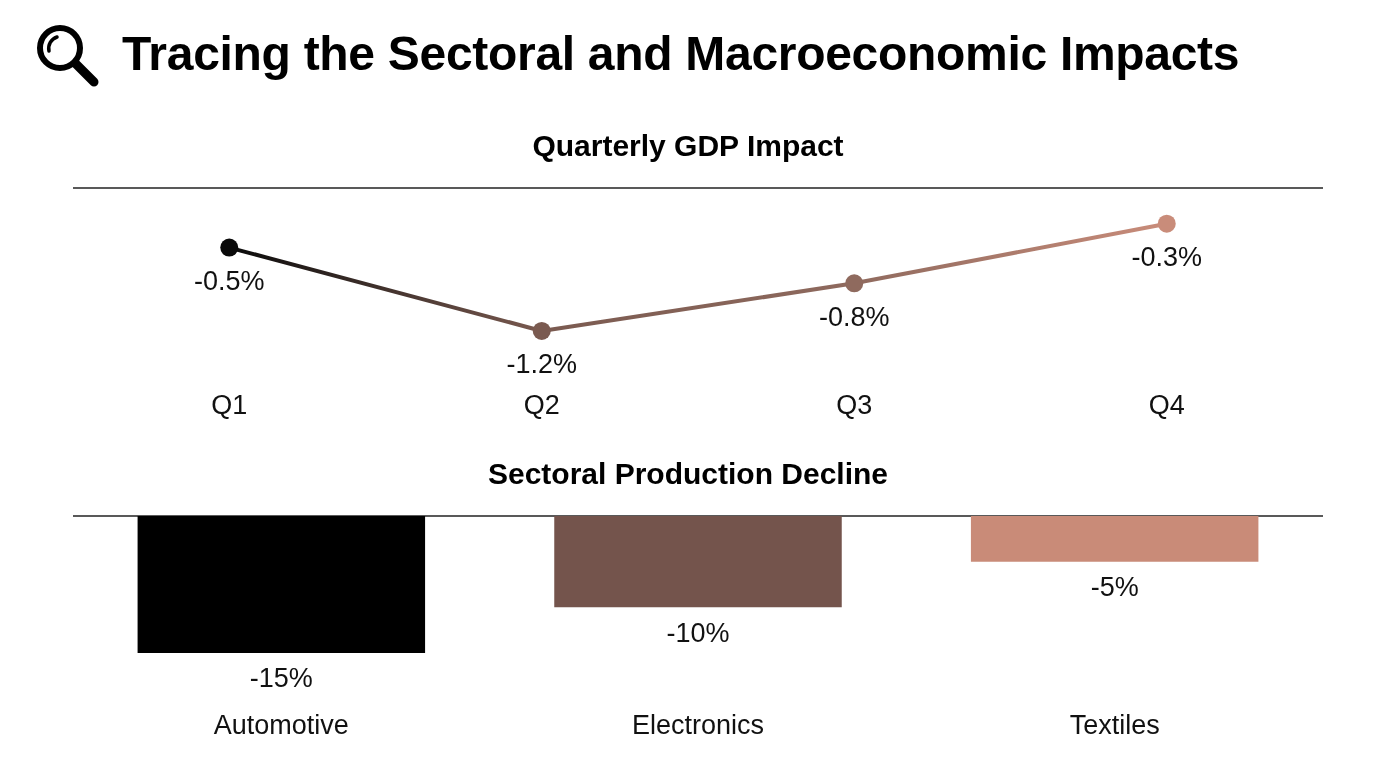 This screenshot has height=768, width=1376. I want to click on x-tick-label: Q3, so click(854, 405).